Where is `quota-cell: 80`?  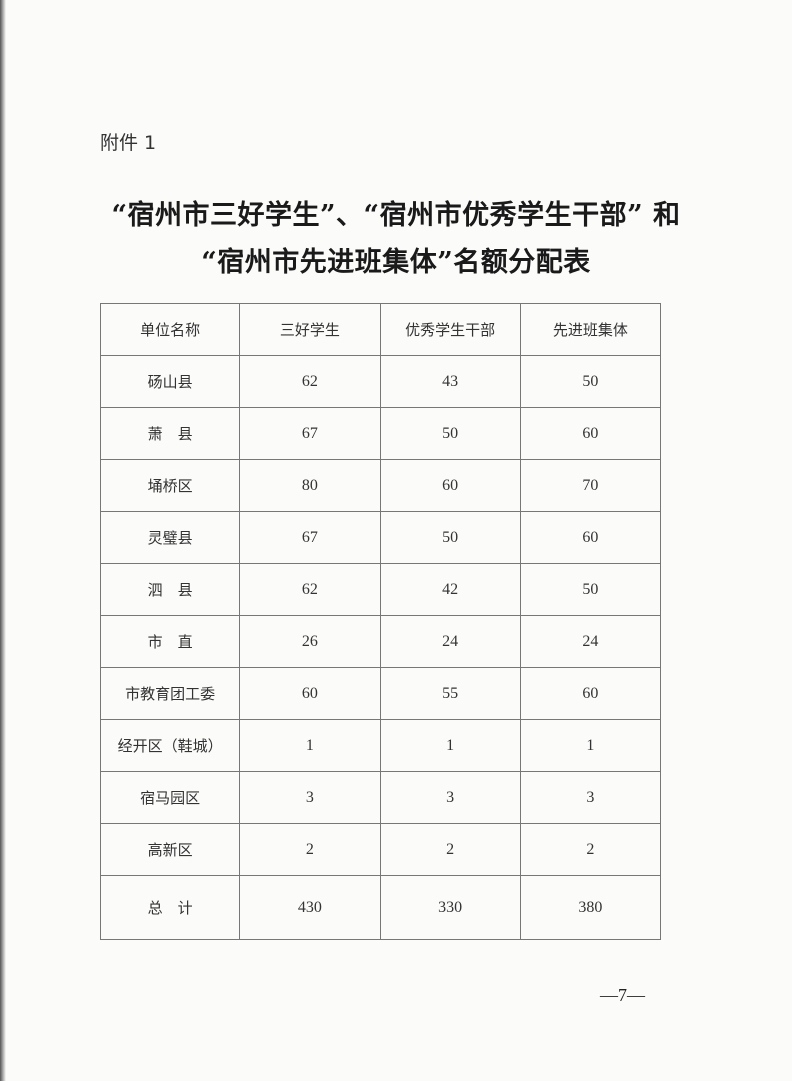 quota-cell: 80 is located at coordinates (310, 485).